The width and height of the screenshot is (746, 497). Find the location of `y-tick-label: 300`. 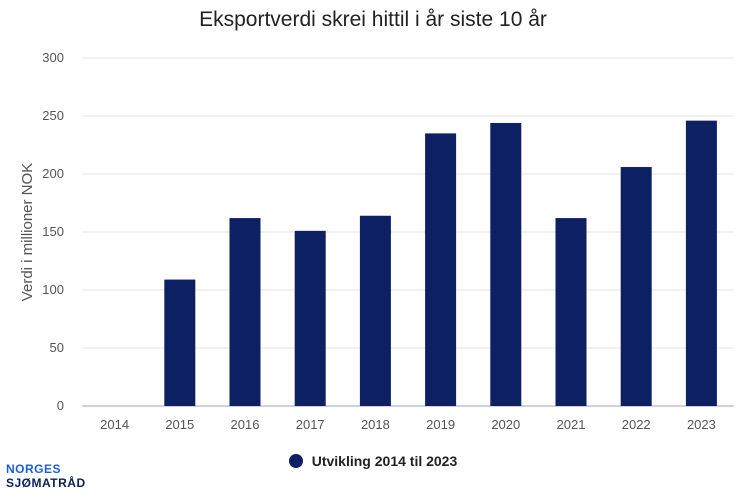

y-tick-label: 300 is located at coordinates (53, 57).